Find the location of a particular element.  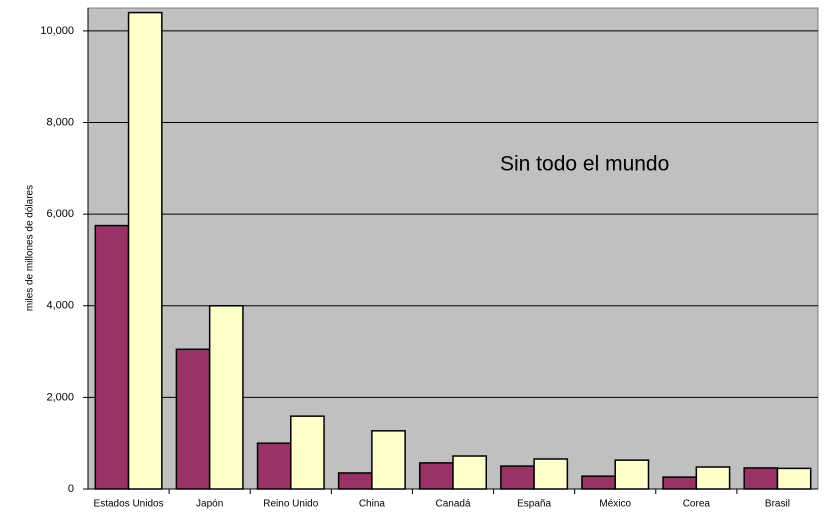

y-tick-label: 8,000 is located at coordinates (60, 122).